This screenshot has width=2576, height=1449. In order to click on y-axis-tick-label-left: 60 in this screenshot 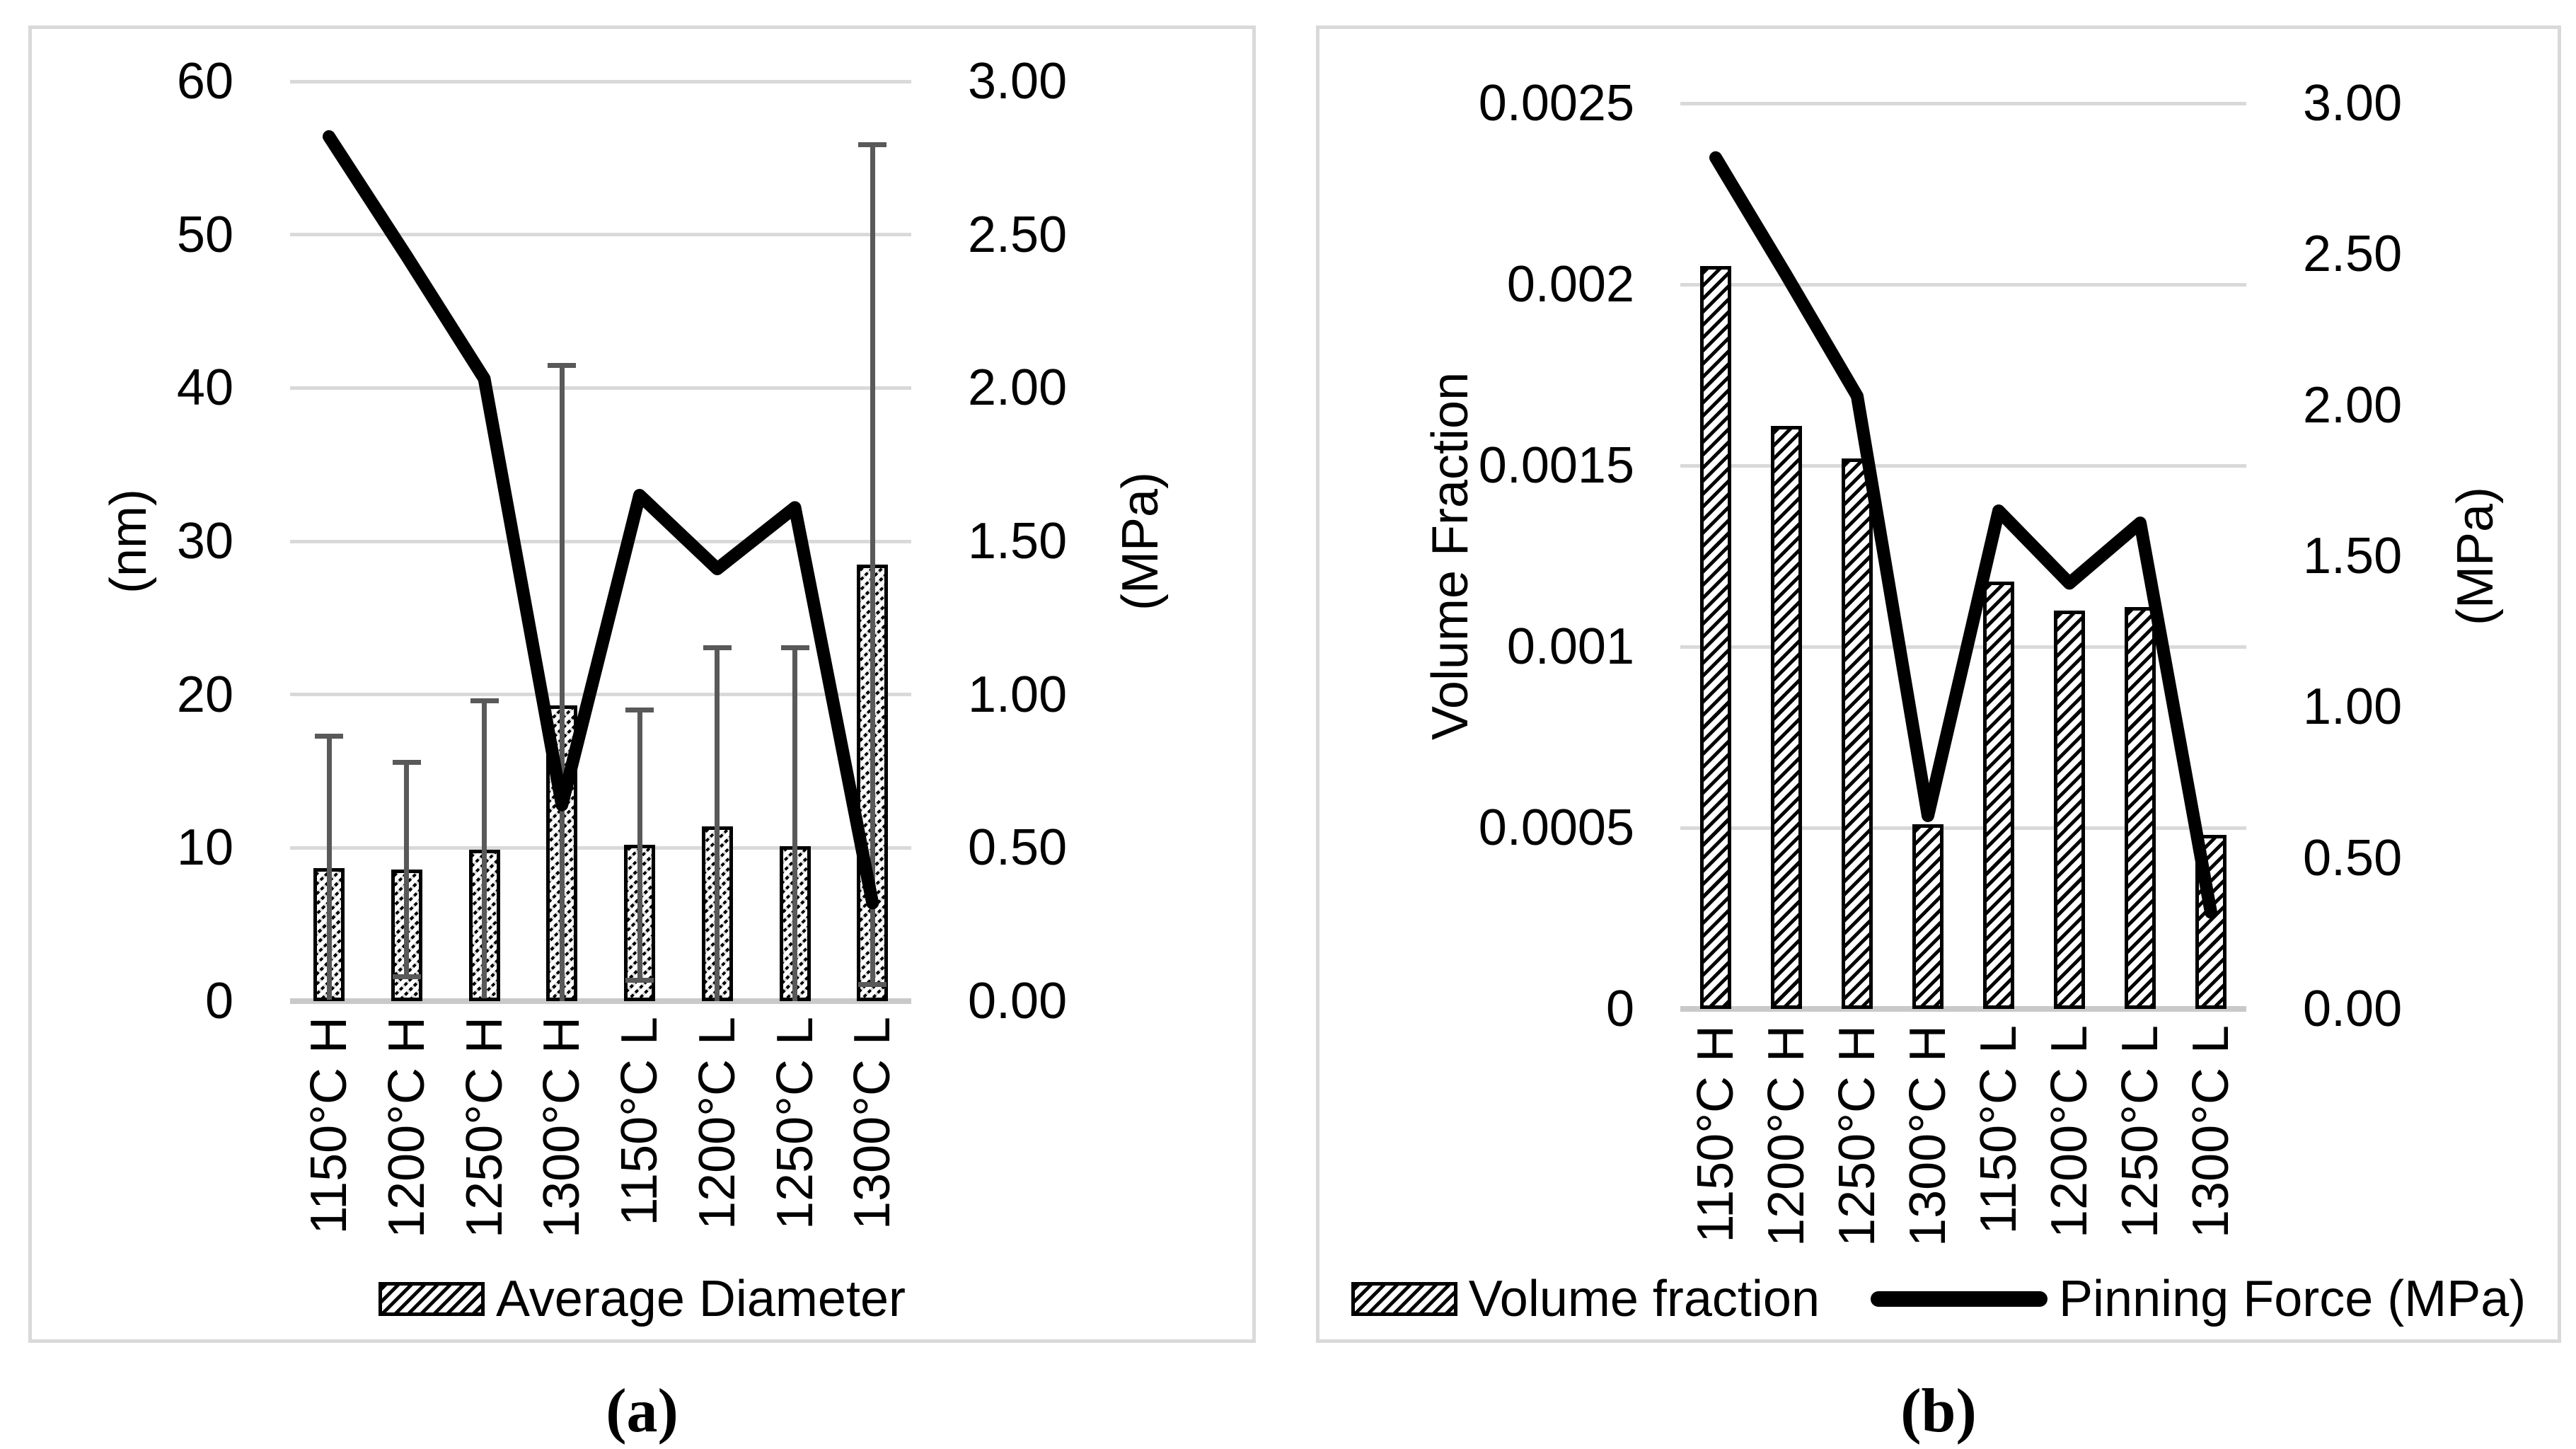, I will do `click(204, 81)`.